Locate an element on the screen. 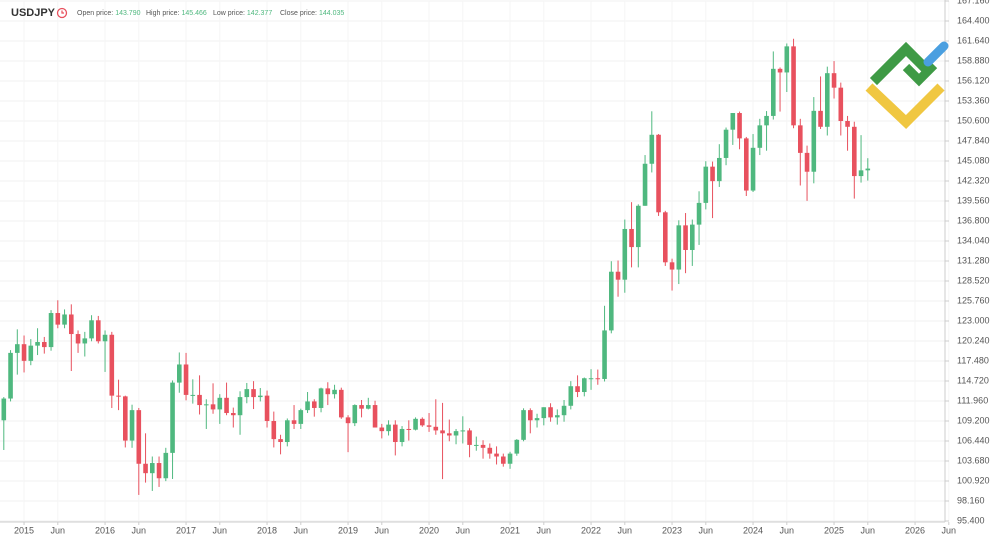  y-tick-label: 98.160 is located at coordinates (971, 500).